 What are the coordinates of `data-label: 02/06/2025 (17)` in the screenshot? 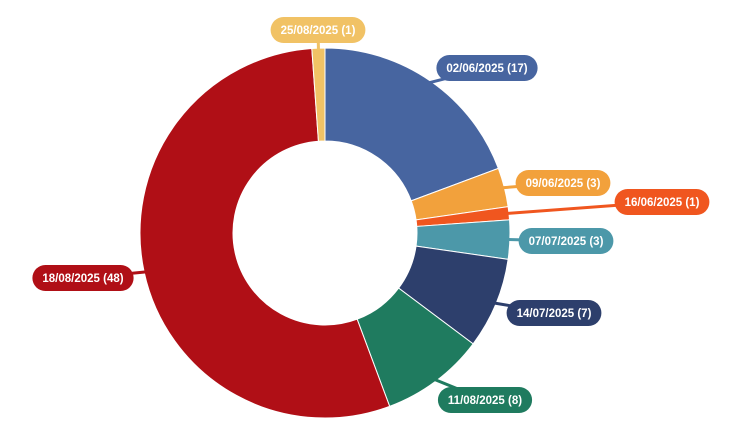 It's located at (486, 69).